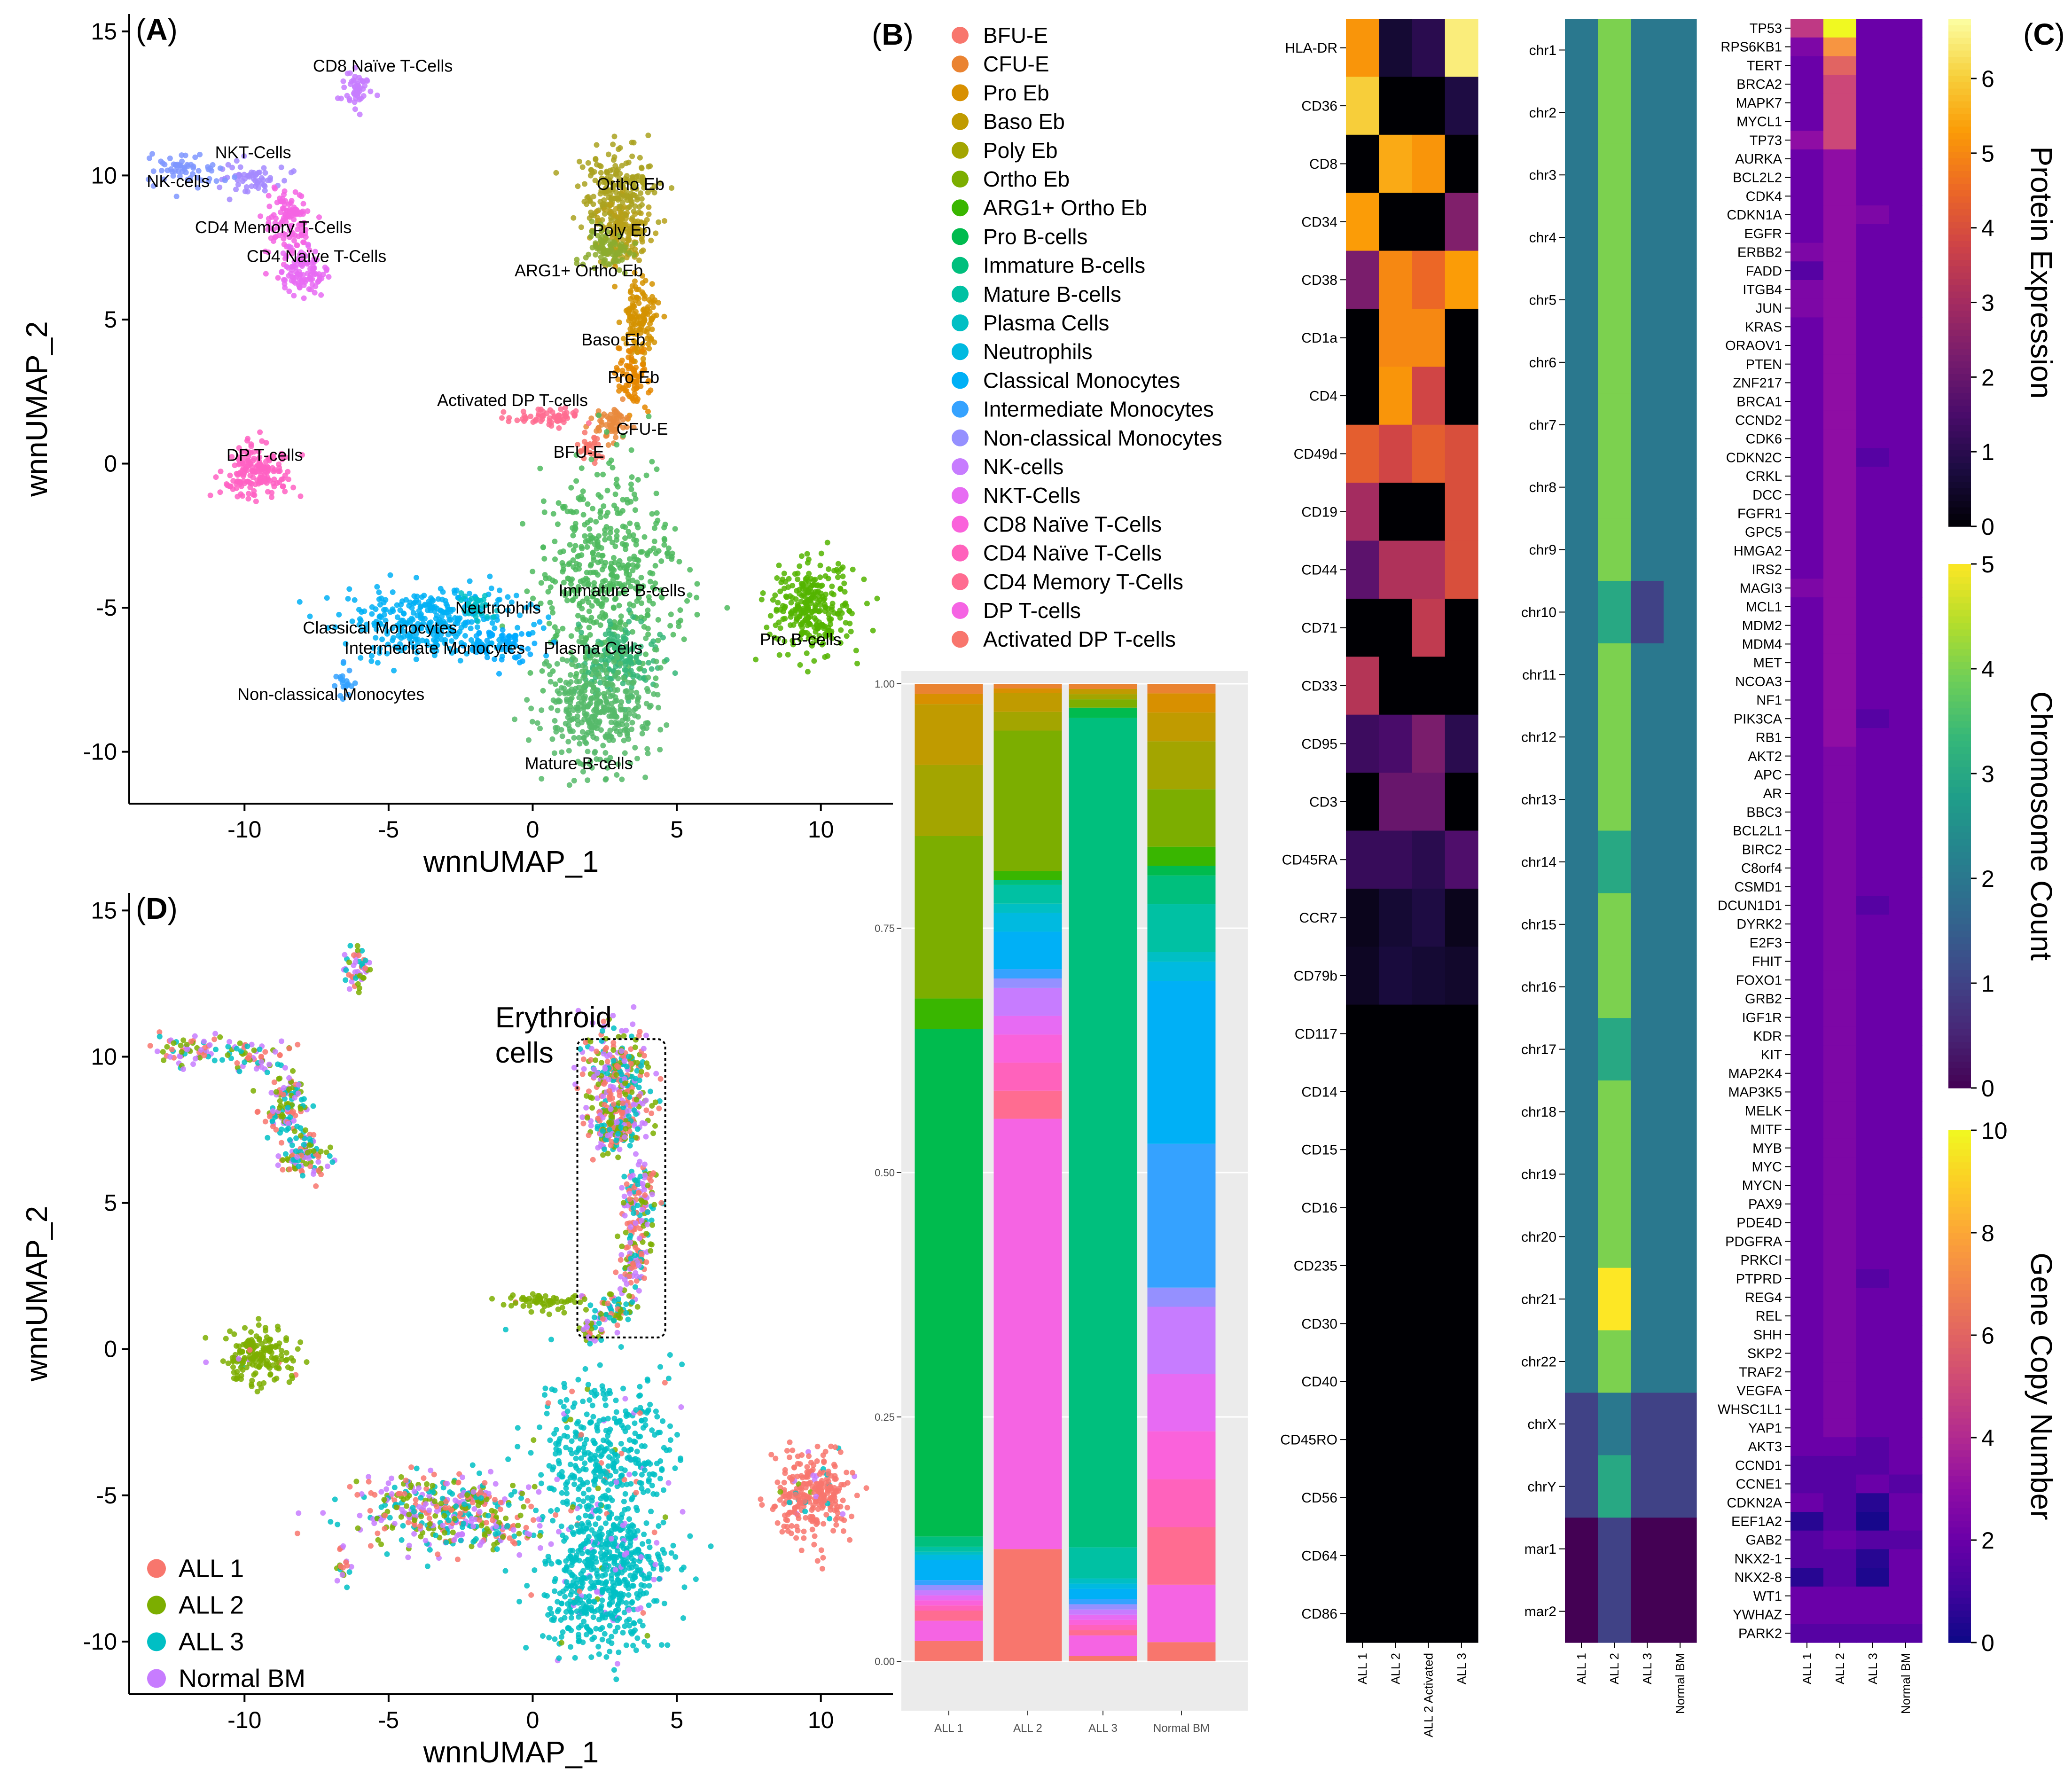 Image resolution: width=2072 pixels, height=1776 pixels. Describe the element at coordinates (330, 694) in the screenshot. I see `cluster-label: Non-classical Monocytes` at that location.